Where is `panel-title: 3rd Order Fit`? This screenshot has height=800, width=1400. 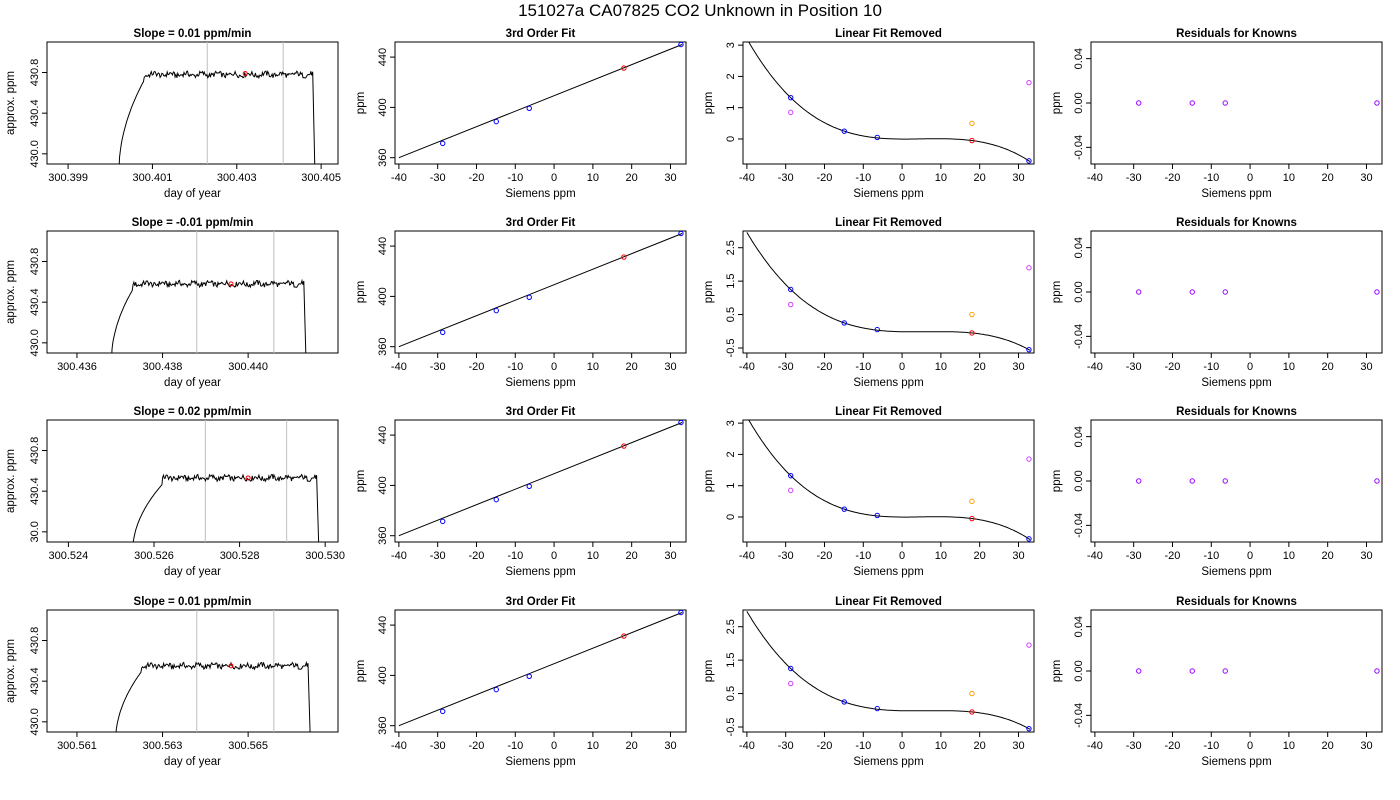
panel-title: 3rd Order Fit is located at coordinates (541, 34).